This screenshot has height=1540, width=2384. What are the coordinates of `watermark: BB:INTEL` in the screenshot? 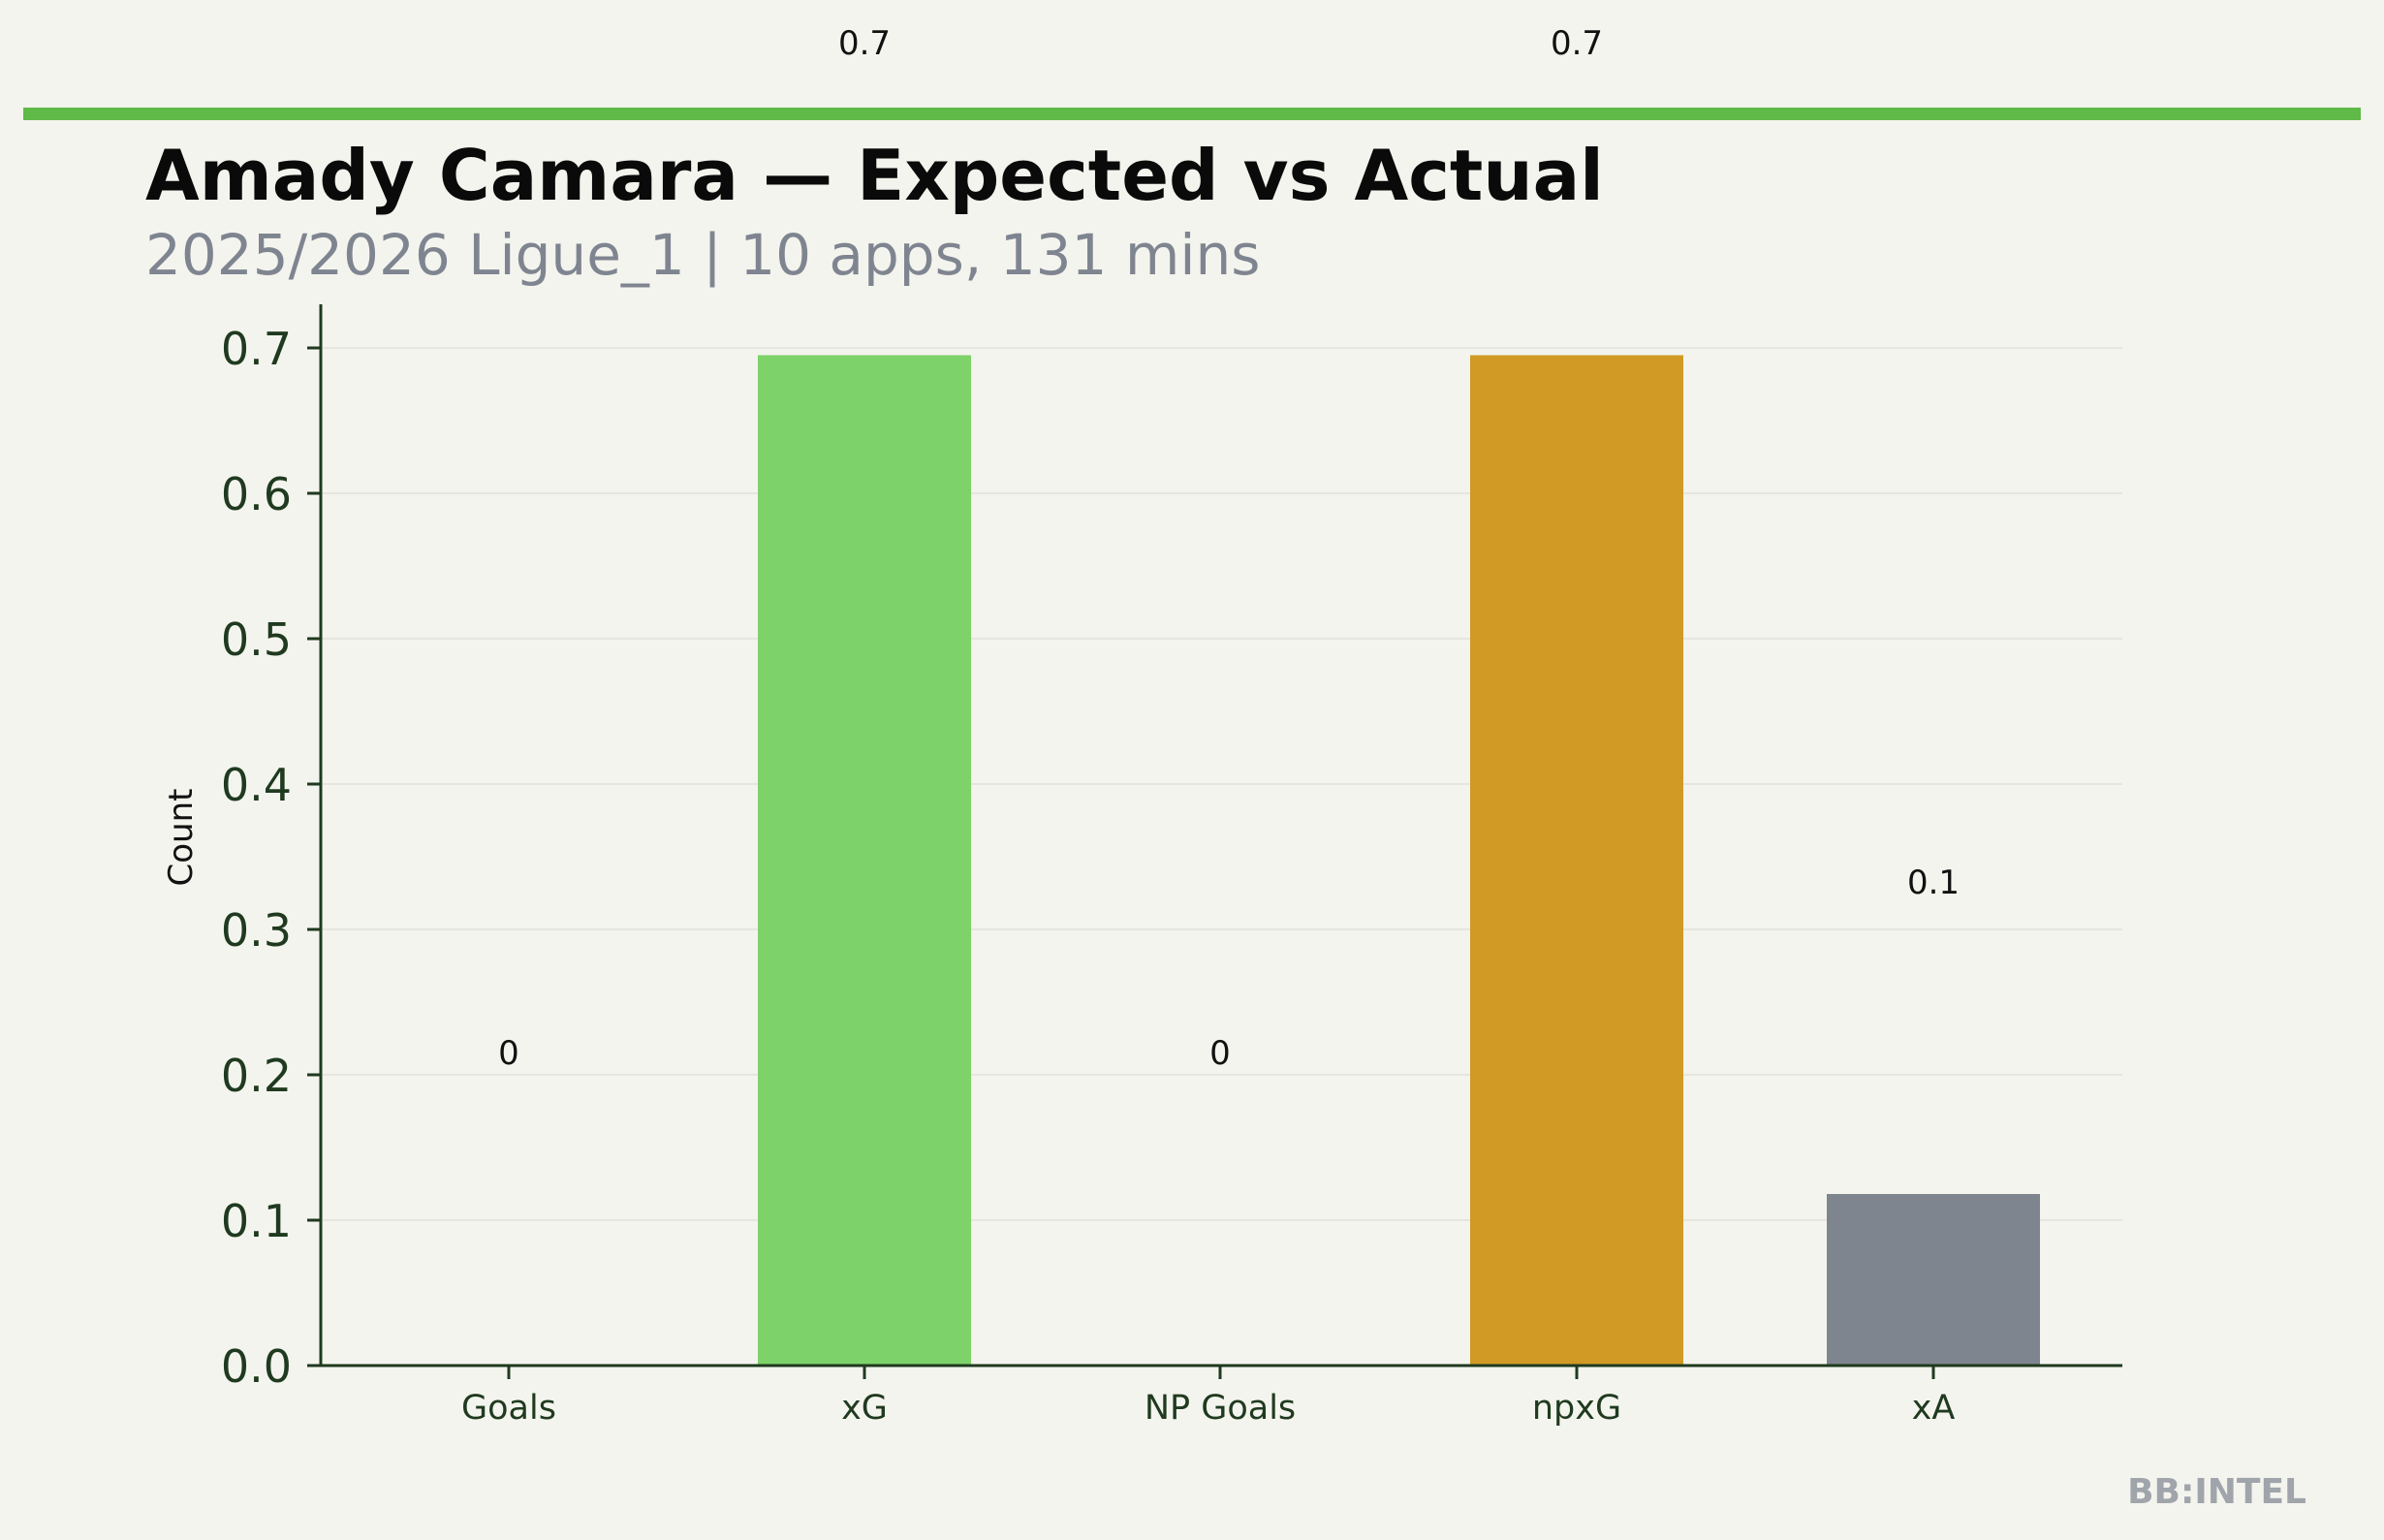 It's located at (2216, 1492).